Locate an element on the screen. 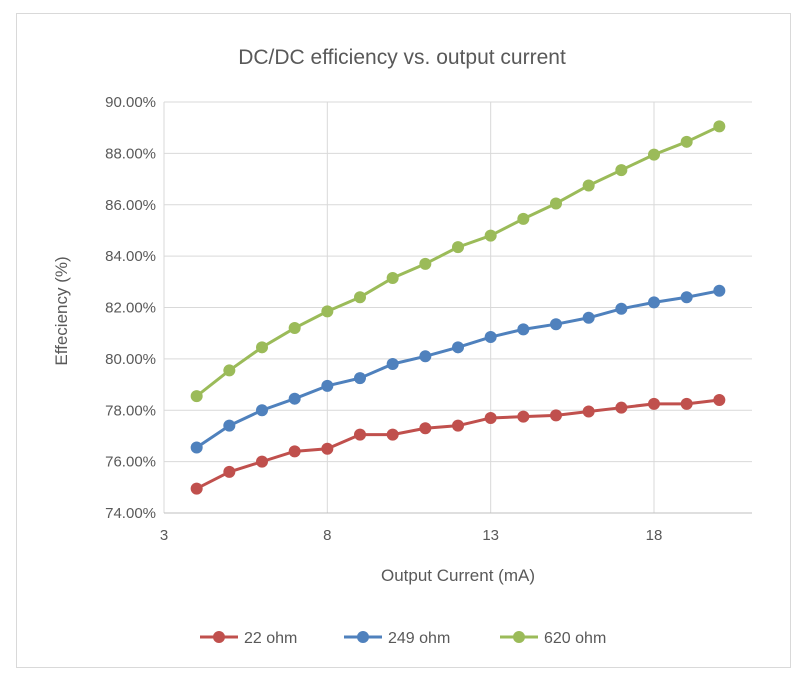  y-tick-label: 82.00% is located at coordinates (130, 308).